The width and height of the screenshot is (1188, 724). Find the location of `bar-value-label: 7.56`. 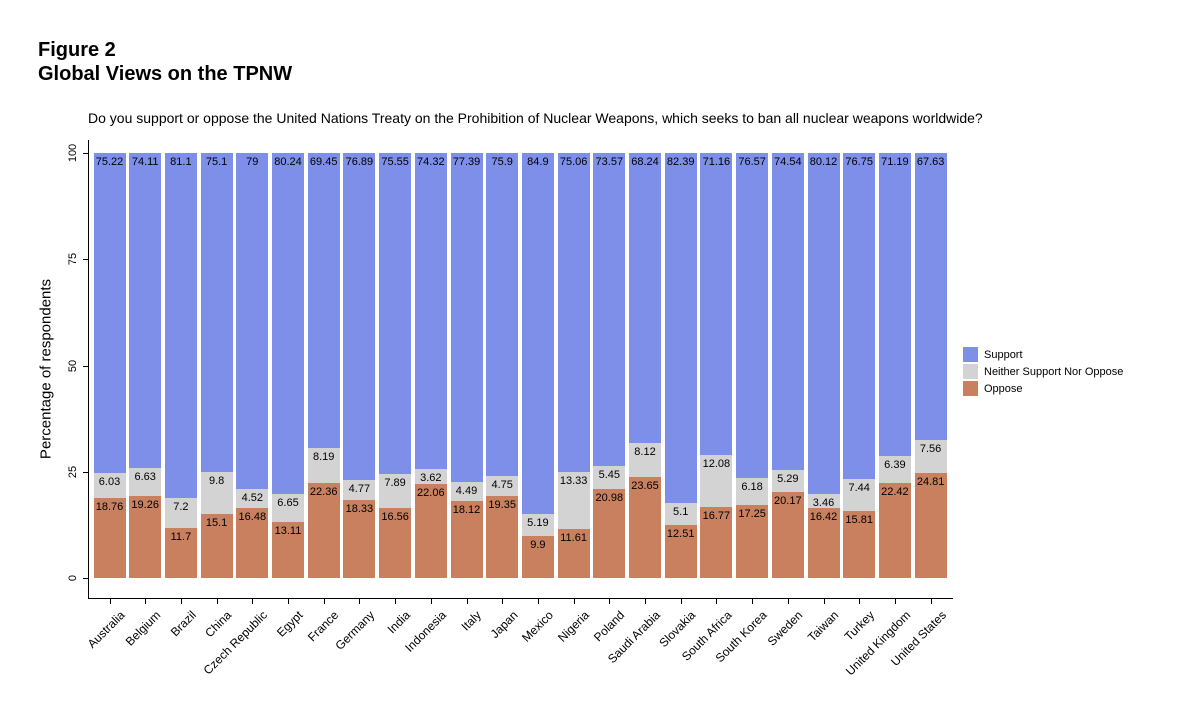

bar-value-label: 7.56 is located at coordinates (930, 449).